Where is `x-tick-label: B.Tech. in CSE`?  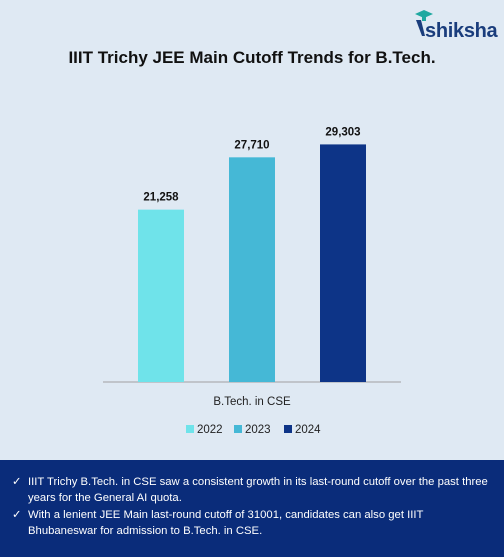
x-tick-label: B.Tech. in CSE is located at coordinates (252, 402).